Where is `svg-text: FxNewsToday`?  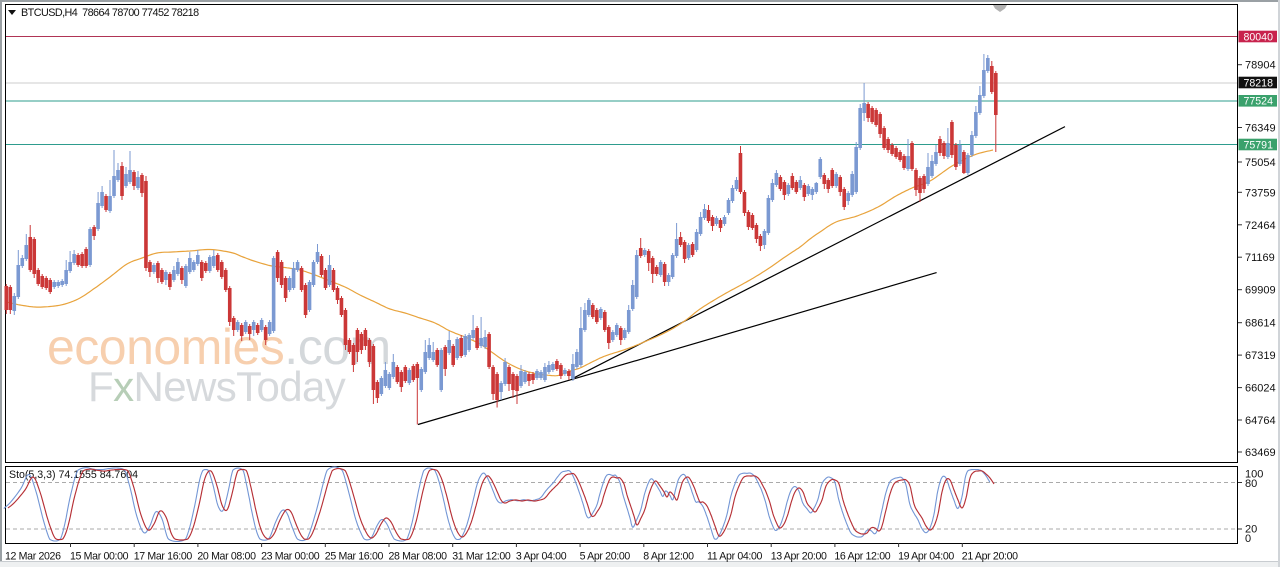 svg-text: FxNewsToday is located at coordinates (217, 386).